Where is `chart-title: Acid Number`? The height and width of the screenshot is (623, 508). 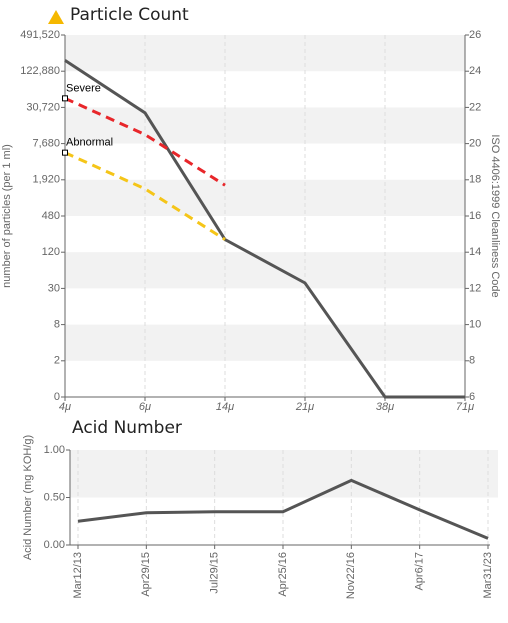
chart-title: Acid Number is located at coordinates (127, 428).